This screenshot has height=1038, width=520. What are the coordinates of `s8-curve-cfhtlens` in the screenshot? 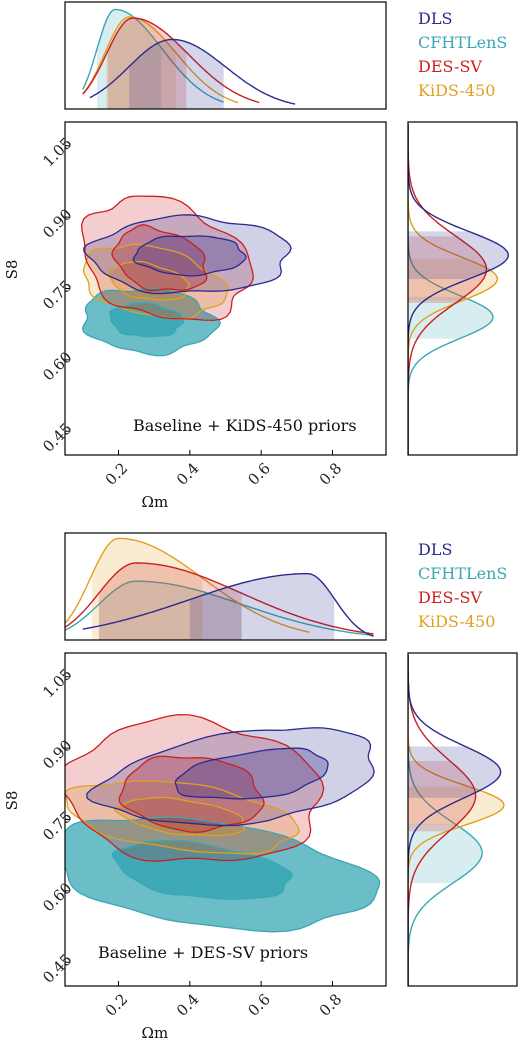 It's located at (445, 820).